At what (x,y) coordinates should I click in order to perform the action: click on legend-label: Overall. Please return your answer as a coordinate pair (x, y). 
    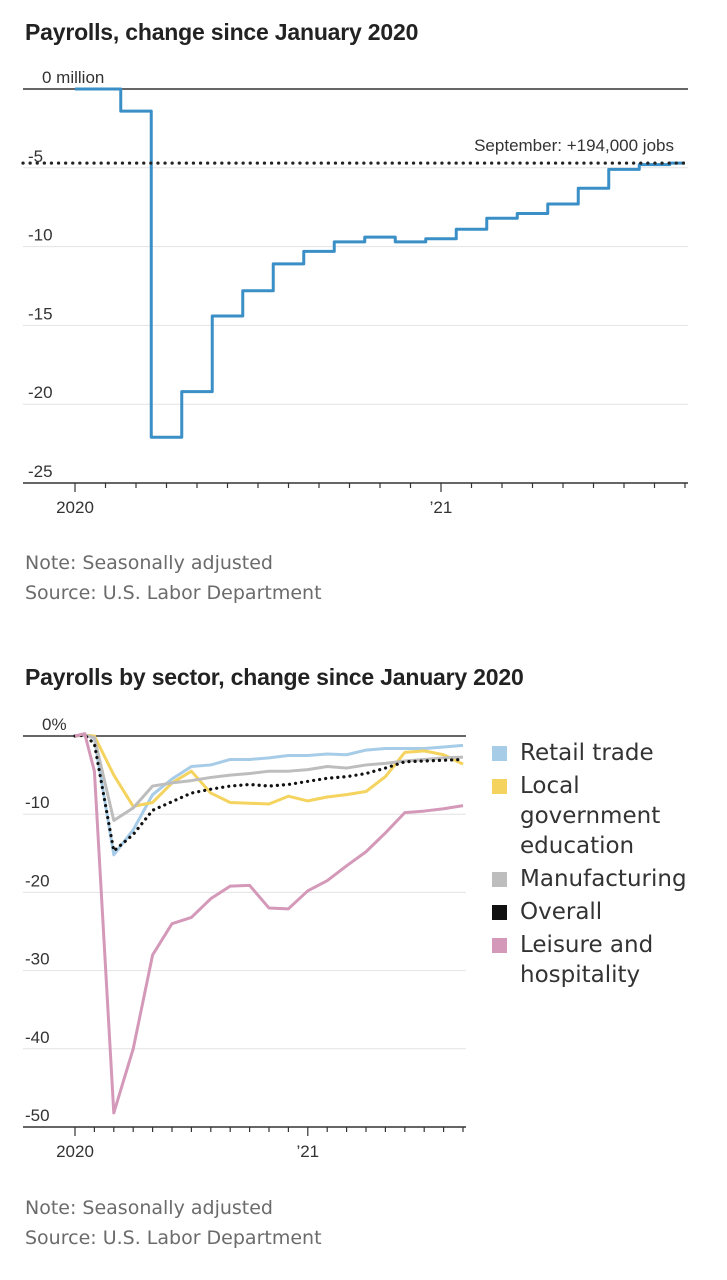
    Looking at the image, I should click on (561, 912).